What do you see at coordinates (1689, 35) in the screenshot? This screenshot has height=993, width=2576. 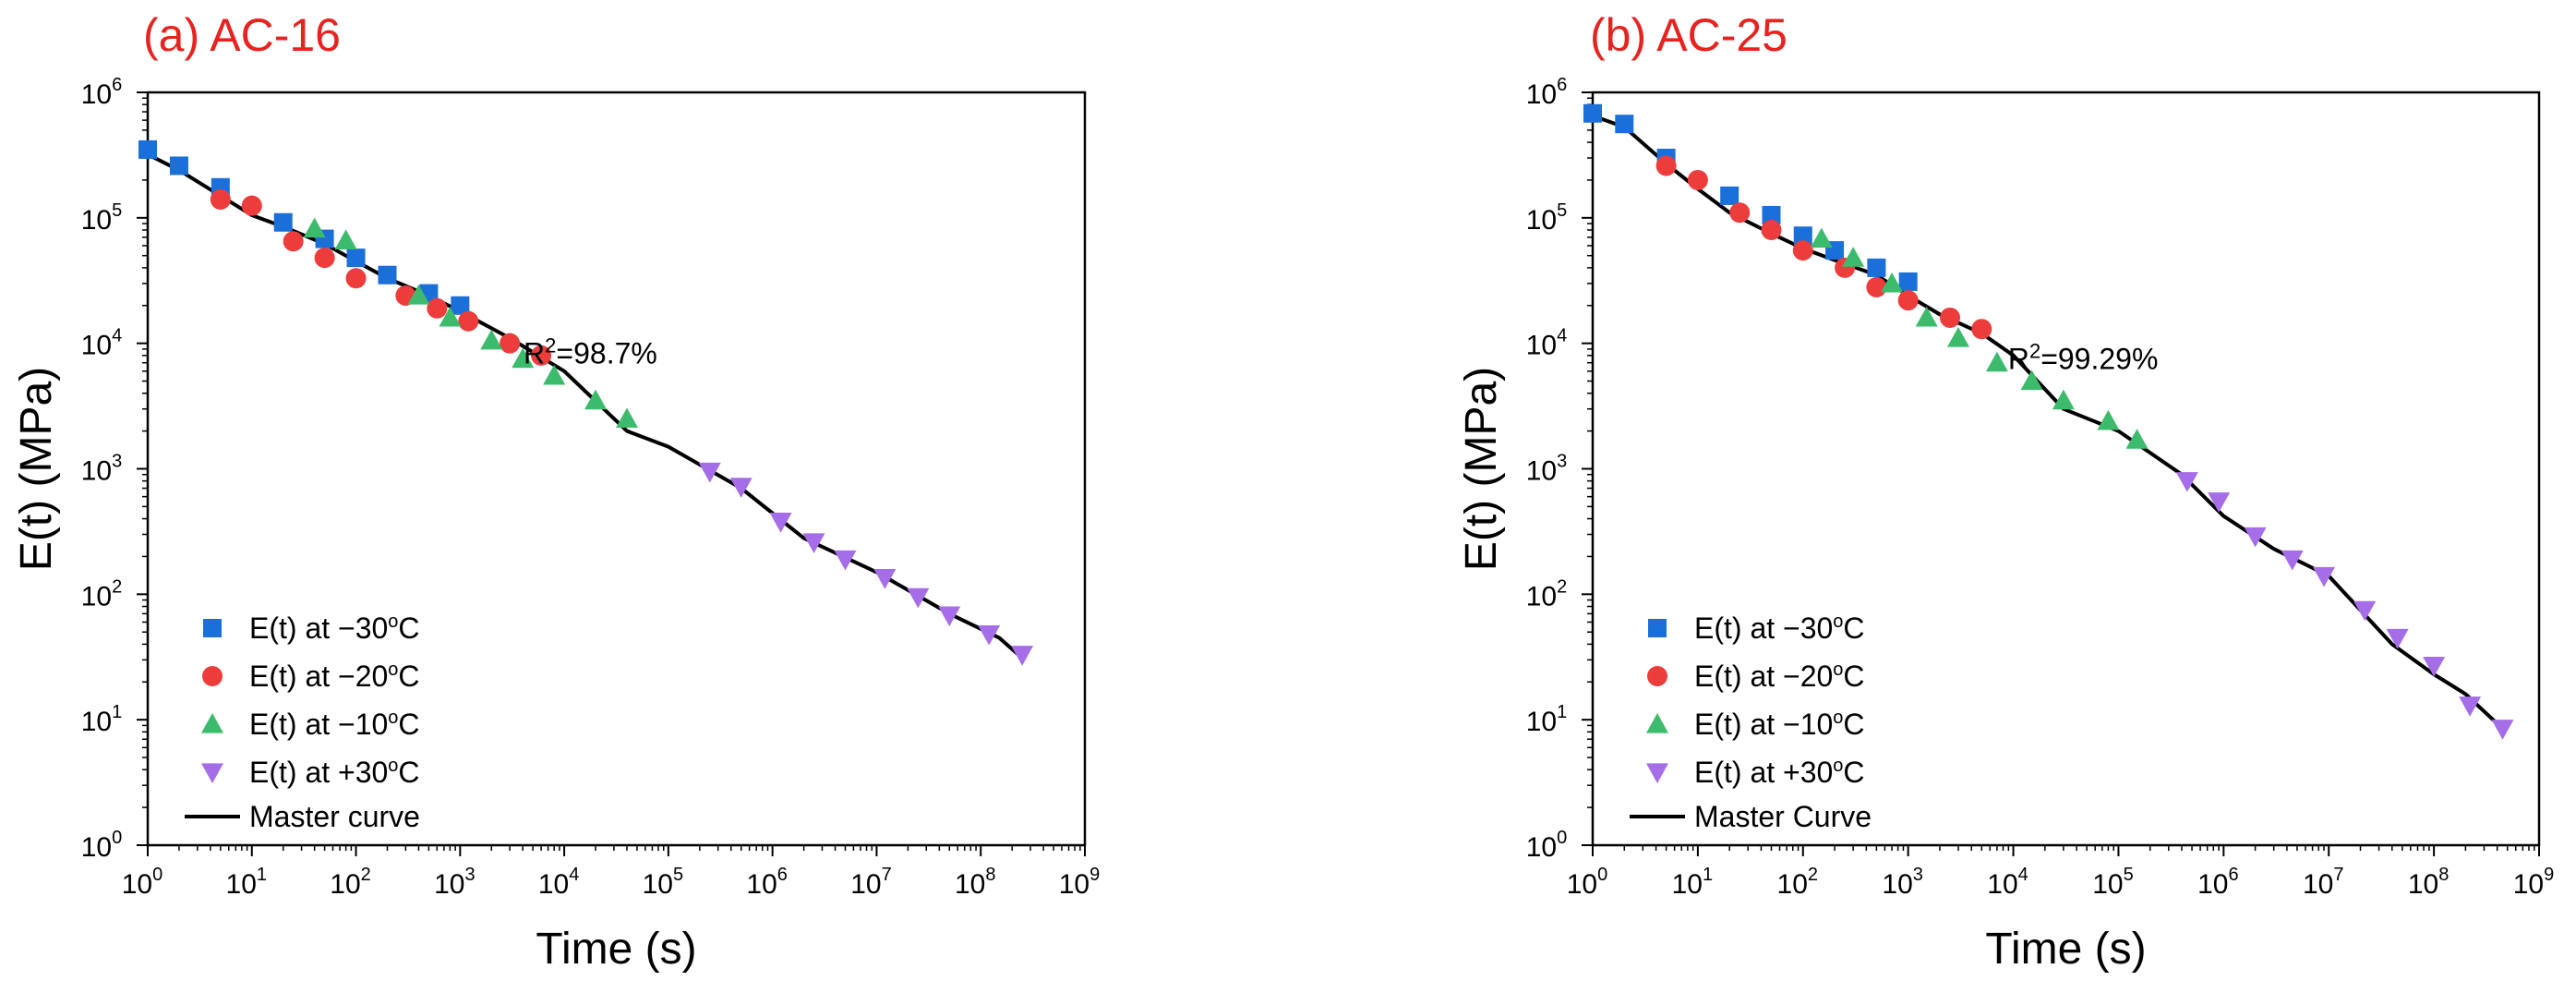 I see `panel-b-title: (b) AC-25` at bounding box center [1689, 35].